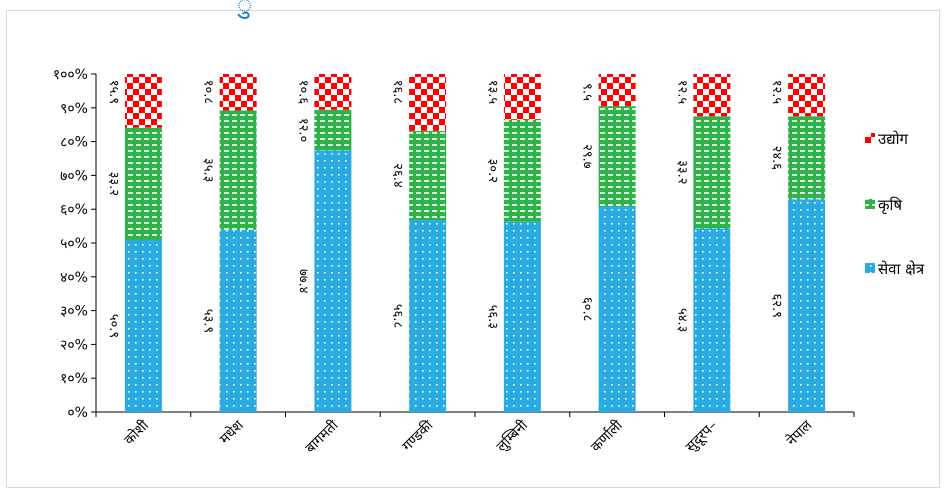 This screenshot has width=946, height=491. What do you see at coordinates (587, 156) in the screenshot?
I see `data-label: २९.७` at bounding box center [587, 156].